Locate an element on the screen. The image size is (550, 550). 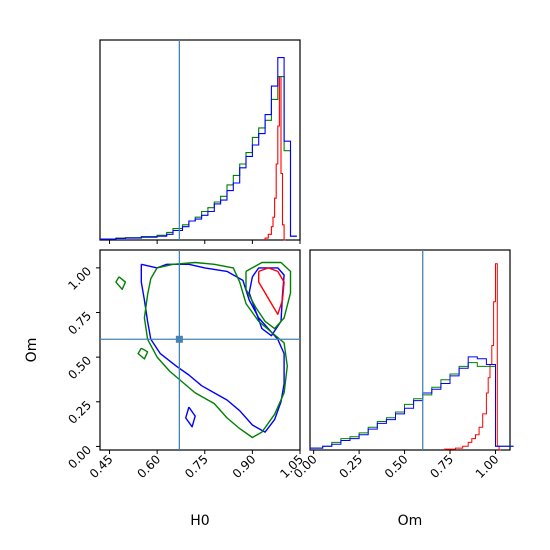
joint-xtick-label: 0.75 is located at coordinates (196, 466).